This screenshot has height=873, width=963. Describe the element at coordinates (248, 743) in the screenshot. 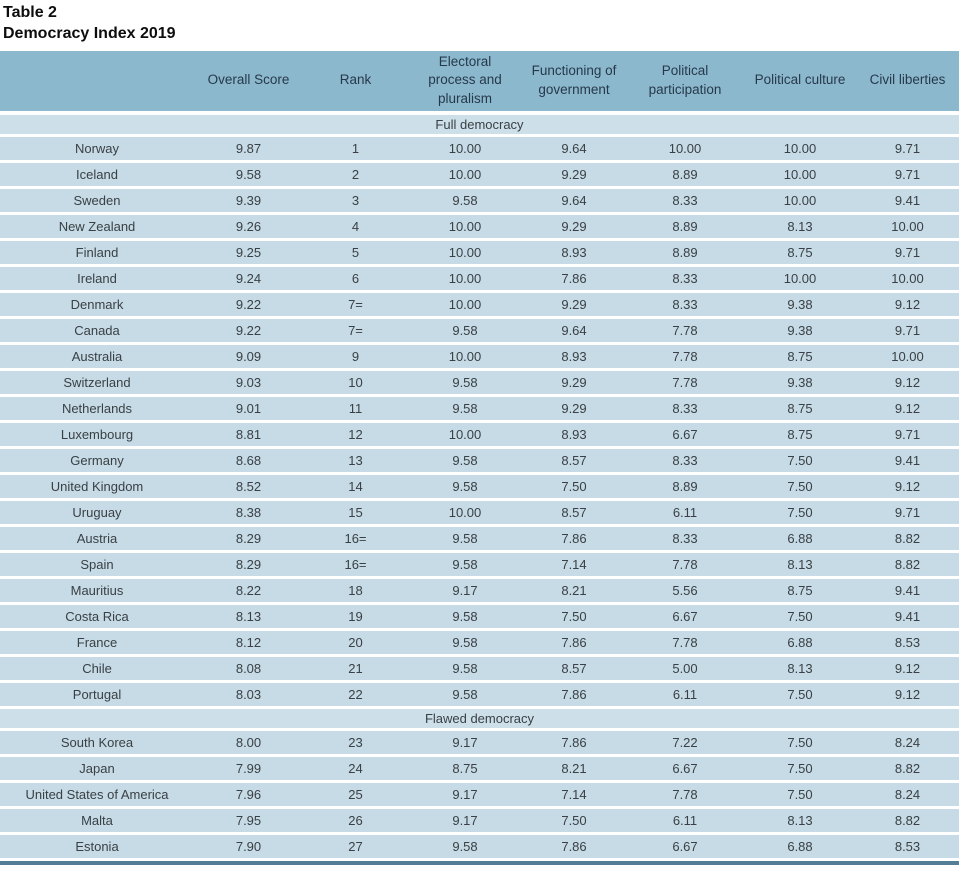

I see `value-cell: 8.00` at that location.